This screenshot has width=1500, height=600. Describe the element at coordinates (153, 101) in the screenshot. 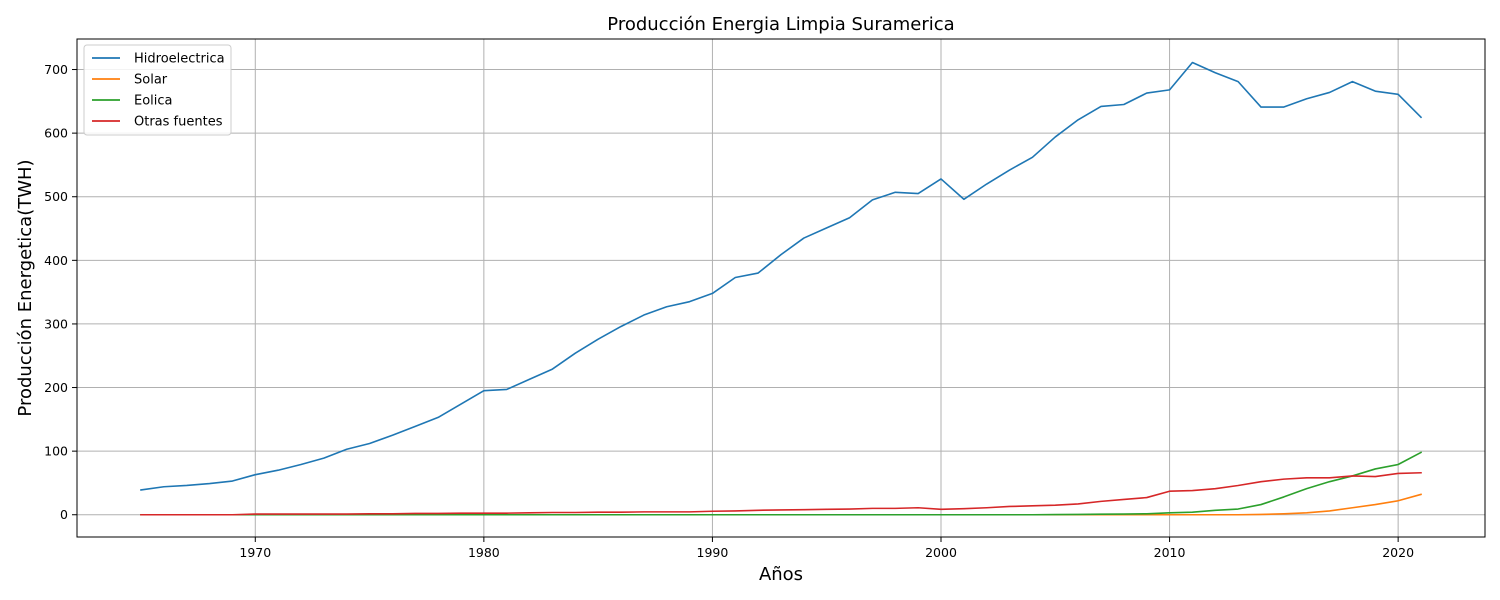

I see `legend-label-eolica: Eolica` at that location.